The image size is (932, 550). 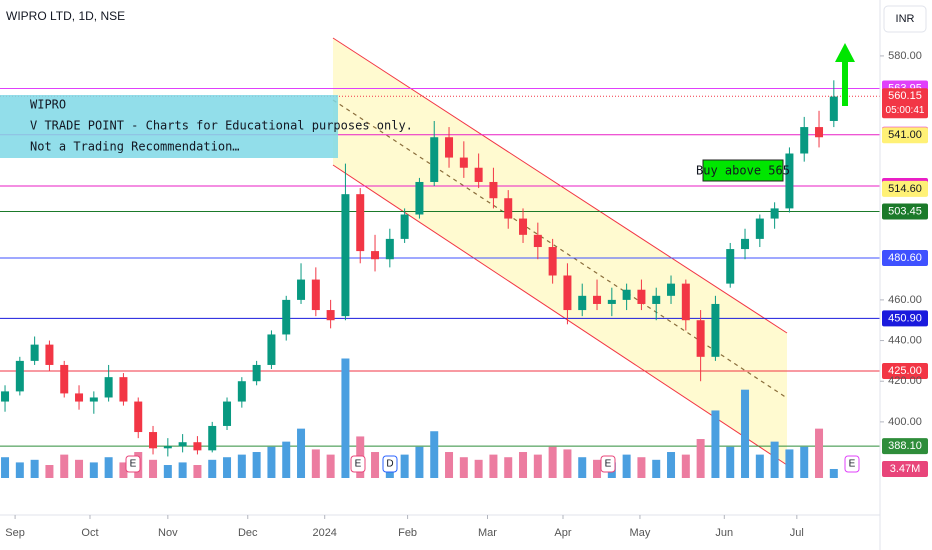 I want to click on level-label: 425.00, so click(x=905, y=371).